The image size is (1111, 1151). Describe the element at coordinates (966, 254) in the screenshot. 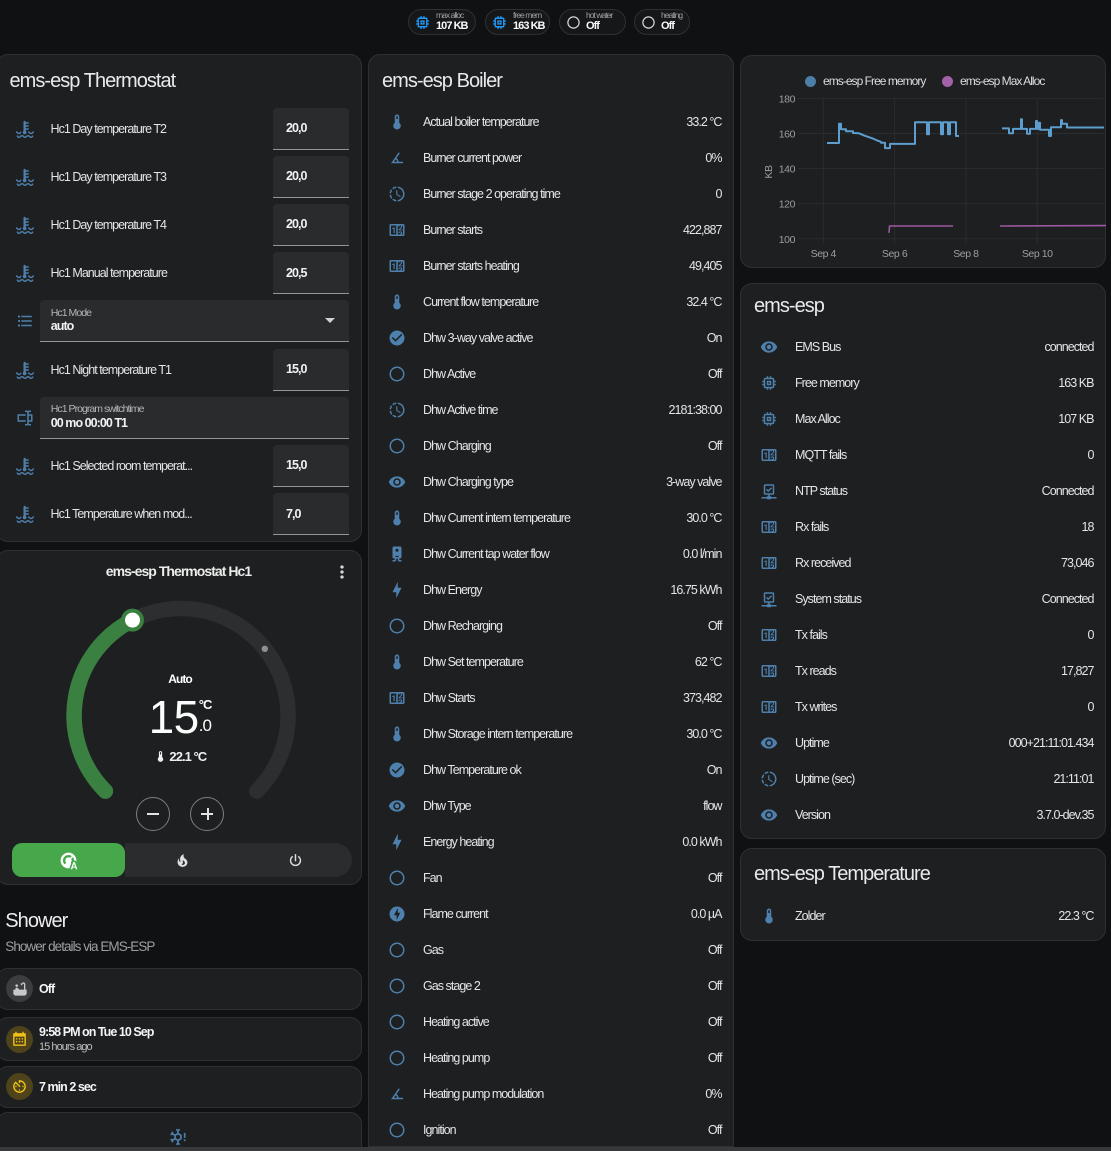

I see `svg-text: Sep 8` at that location.